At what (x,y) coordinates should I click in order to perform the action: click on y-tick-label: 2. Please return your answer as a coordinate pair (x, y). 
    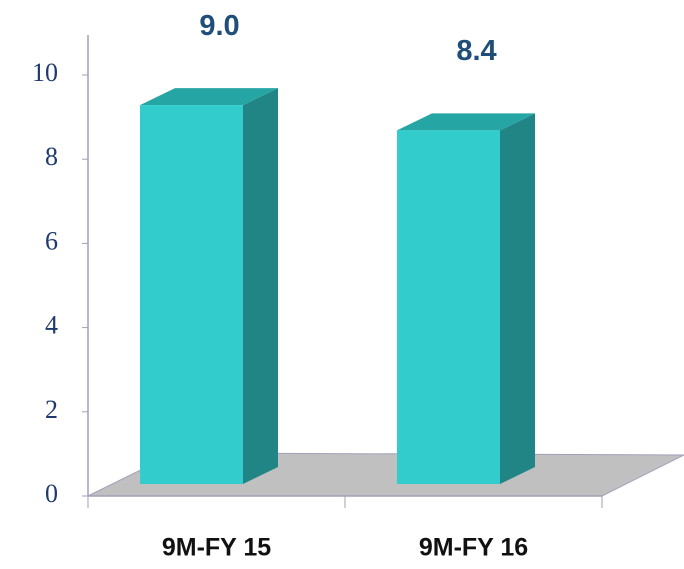
    Looking at the image, I should click on (51, 409).